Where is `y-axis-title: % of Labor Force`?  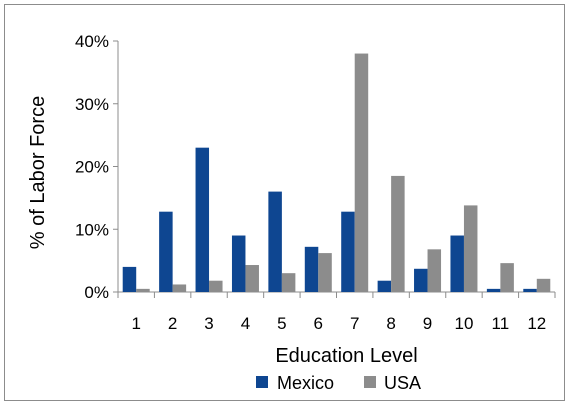
y-axis-title: % of Labor Force is located at coordinates (38, 172).